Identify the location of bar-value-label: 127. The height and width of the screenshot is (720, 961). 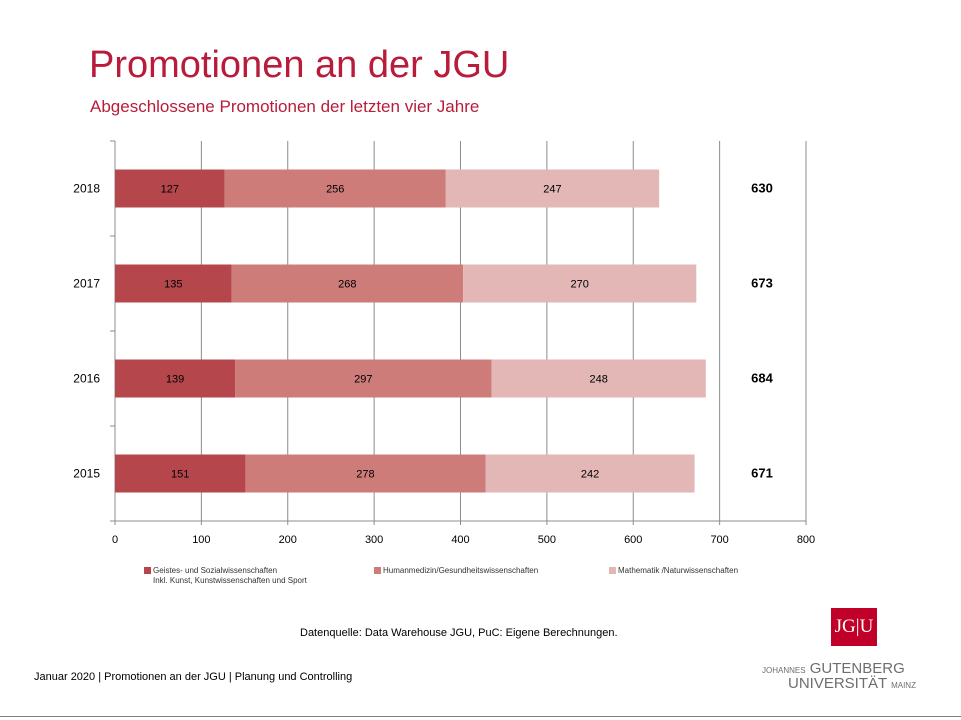
(170, 190).